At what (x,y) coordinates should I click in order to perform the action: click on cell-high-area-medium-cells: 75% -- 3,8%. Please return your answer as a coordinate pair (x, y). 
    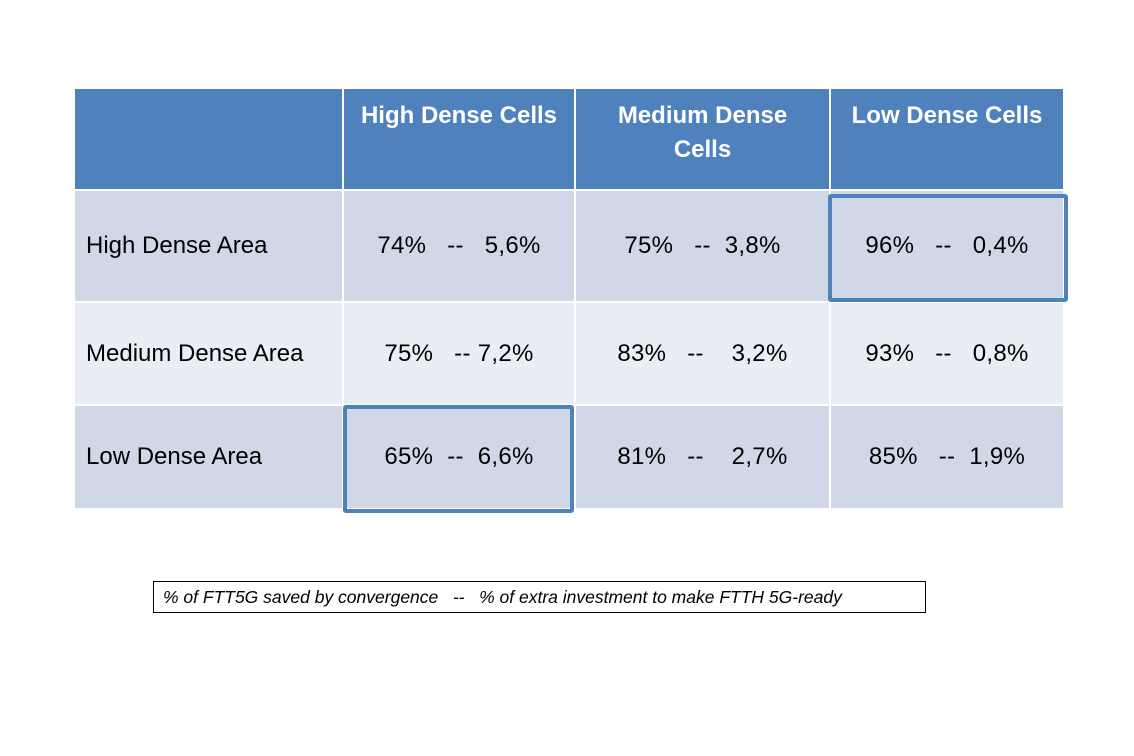
    Looking at the image, I should click on (702, 246).